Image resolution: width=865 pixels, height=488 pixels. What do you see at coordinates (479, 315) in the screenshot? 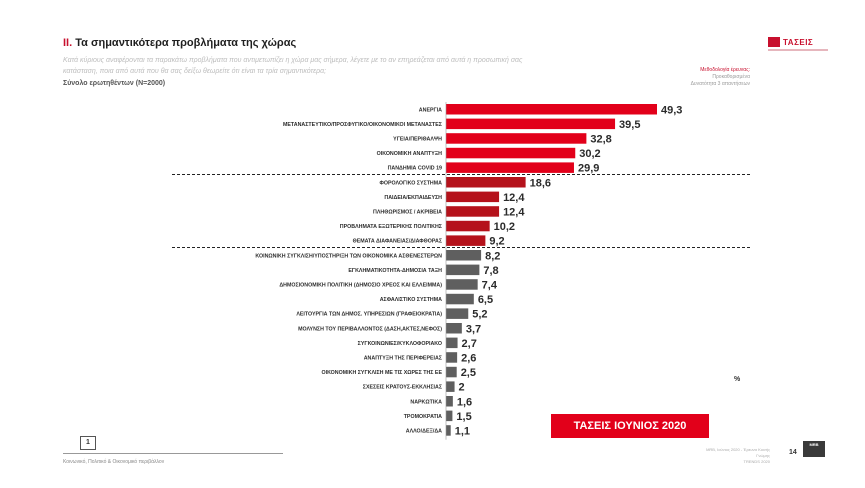
I see `value-label: 5,2` at bounding box center [479, 315].